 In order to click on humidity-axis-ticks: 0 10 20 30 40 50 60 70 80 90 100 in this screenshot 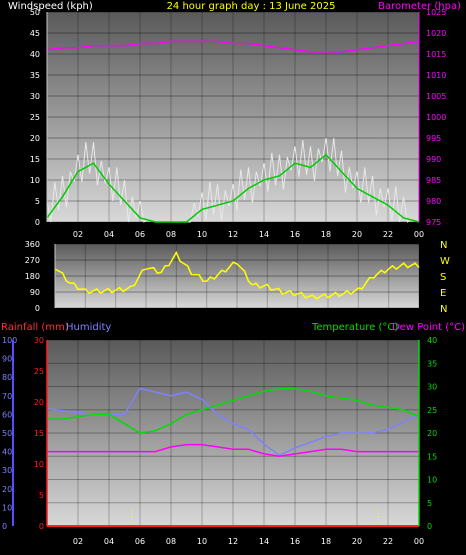, I will do `click(9, 433)`.